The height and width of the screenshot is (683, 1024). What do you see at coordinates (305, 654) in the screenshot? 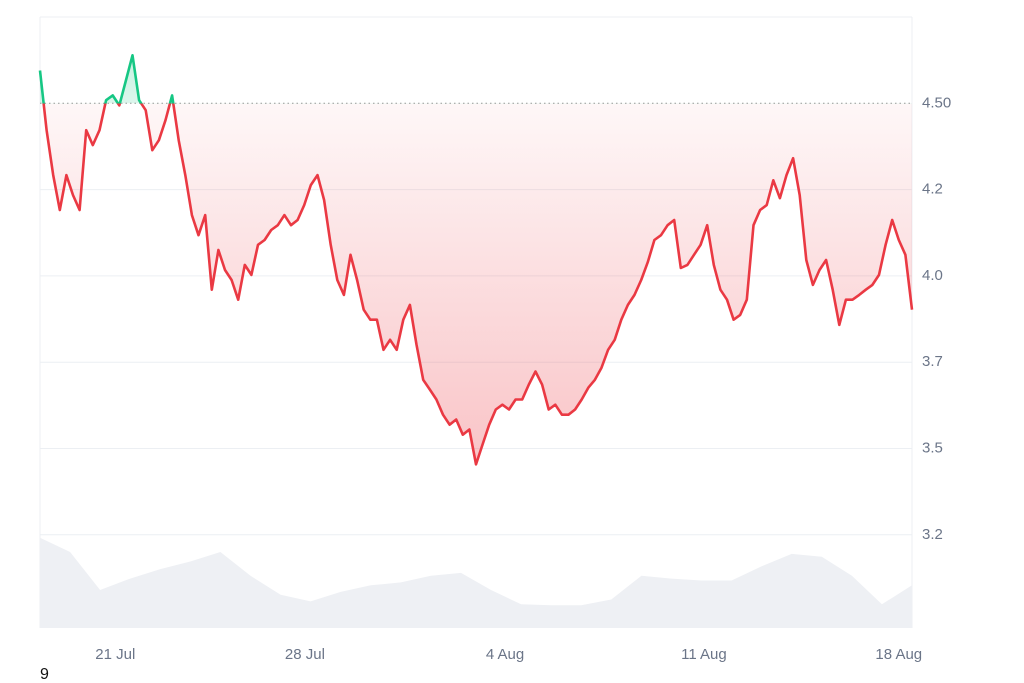
I see `x-tick-label: 28 Jul` at bounding box center [305, 654].